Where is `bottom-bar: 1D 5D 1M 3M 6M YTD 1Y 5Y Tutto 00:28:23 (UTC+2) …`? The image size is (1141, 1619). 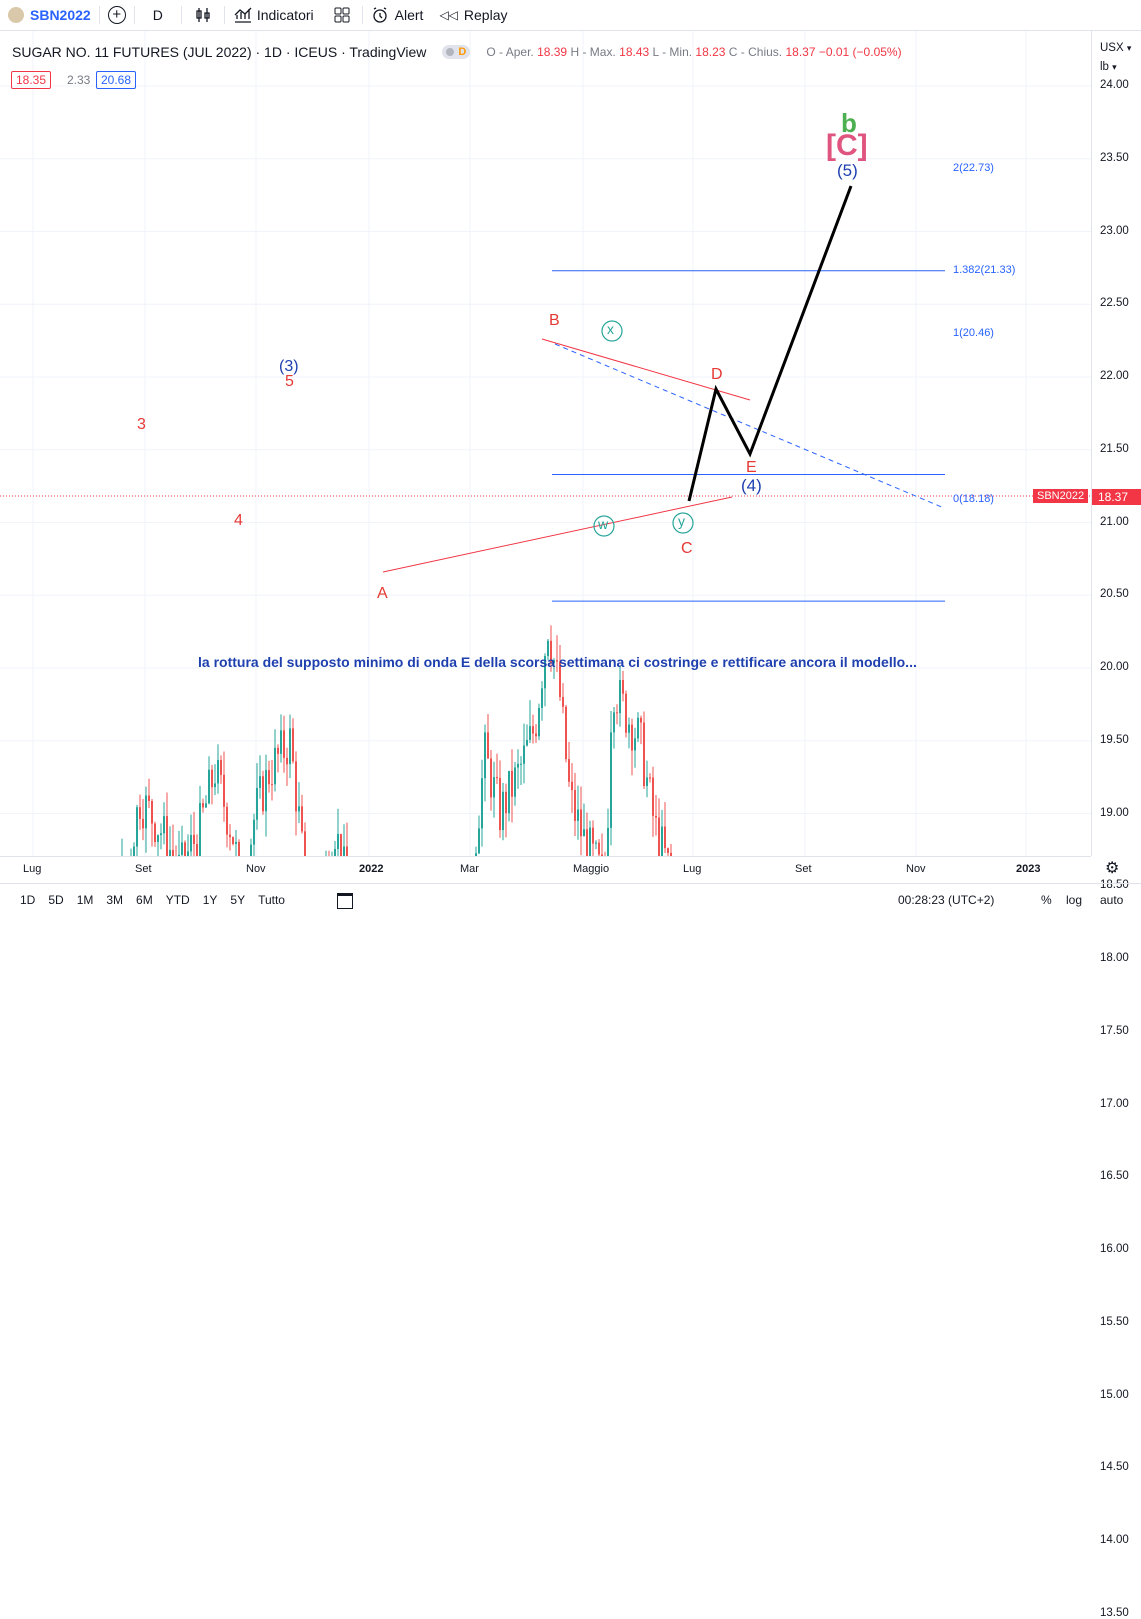 bottom-bar: 1D 5D 1M 3M 6M YTD 1Y 5Y Tutto 00:28:23 (UTC+2) … is located at coordinates (570, 896).